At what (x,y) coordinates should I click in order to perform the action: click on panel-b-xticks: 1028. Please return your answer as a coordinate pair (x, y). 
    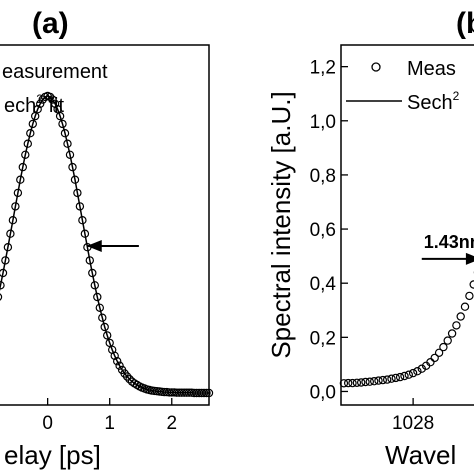
    Looking at the image, I should click on (413, 416).